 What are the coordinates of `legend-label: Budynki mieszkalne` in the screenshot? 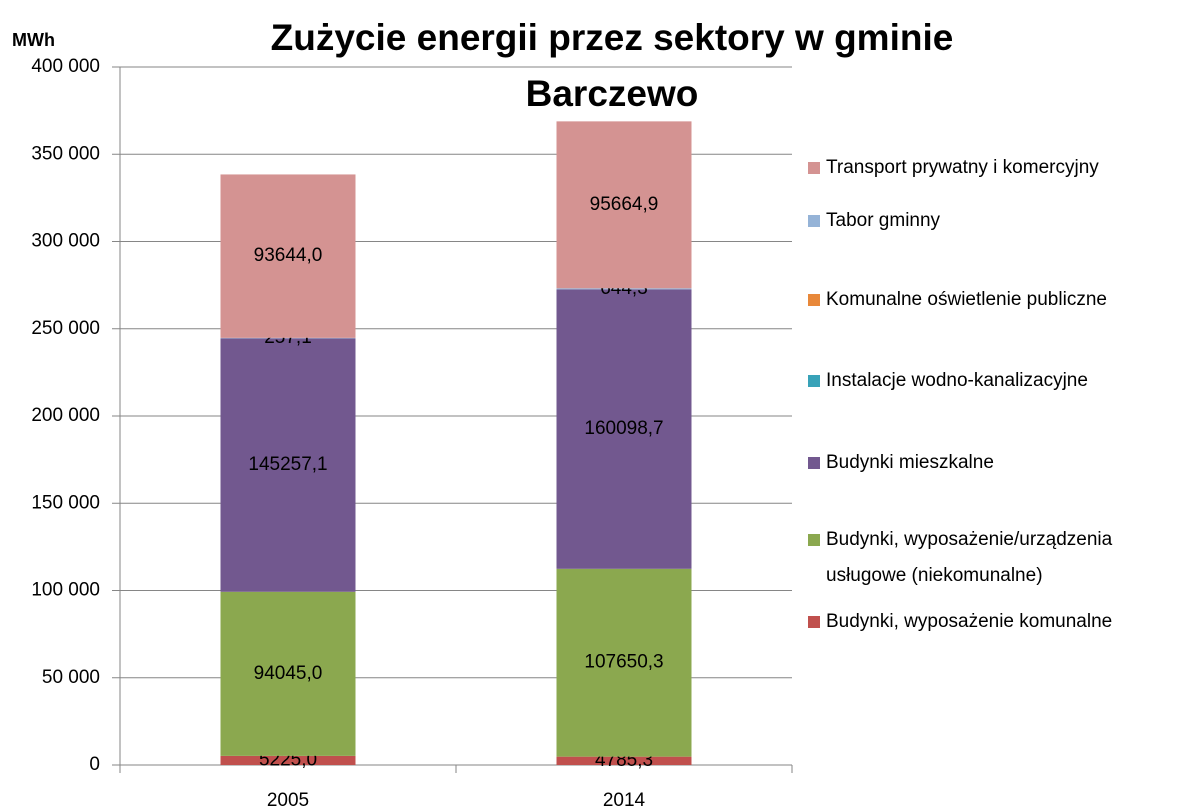 It's located at (910, 462).